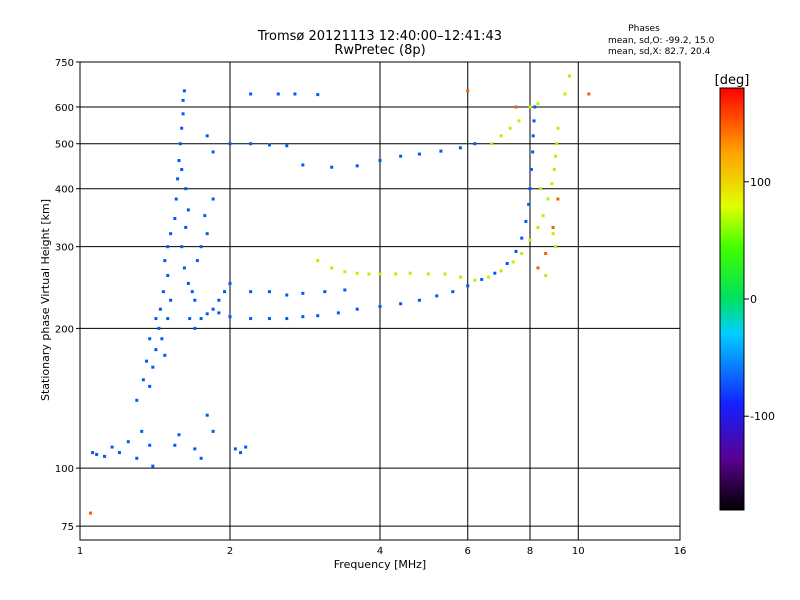  Describe the element at coordinates (644, 29) in the screenshot. I see `legend-title: Phases` at that location.